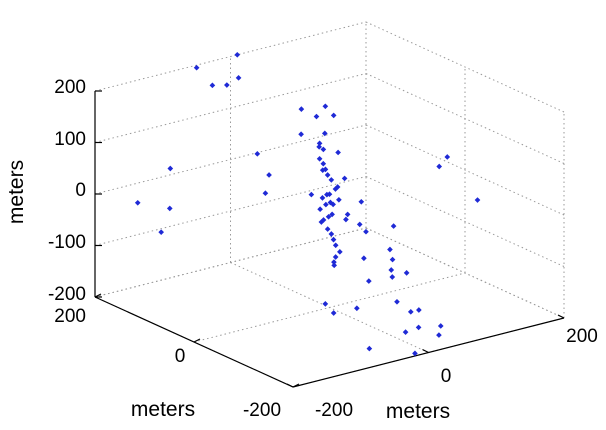 This screenshot has width=606, height=430. Describe the element at coordinates (70, 316) in the screenshot. I see `y-tick-label: 200` at that location.